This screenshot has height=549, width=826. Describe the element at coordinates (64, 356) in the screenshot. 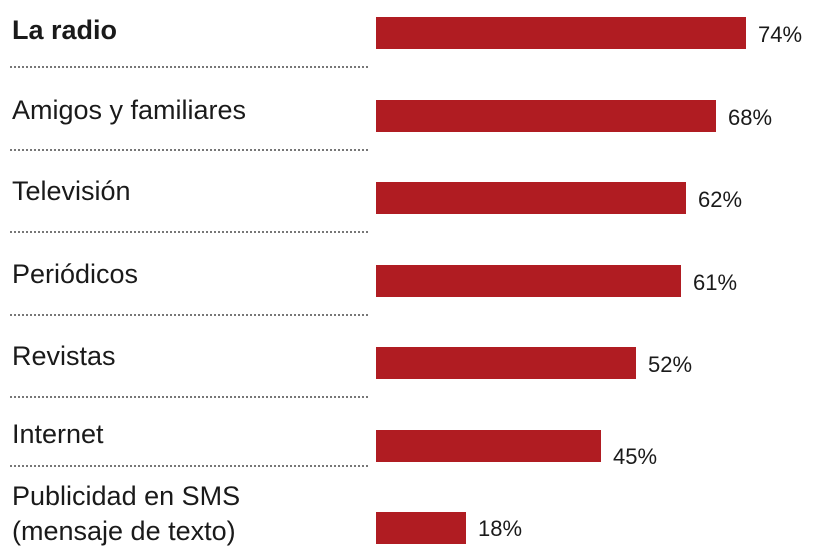

I see `category-label: Revistas` at that location.